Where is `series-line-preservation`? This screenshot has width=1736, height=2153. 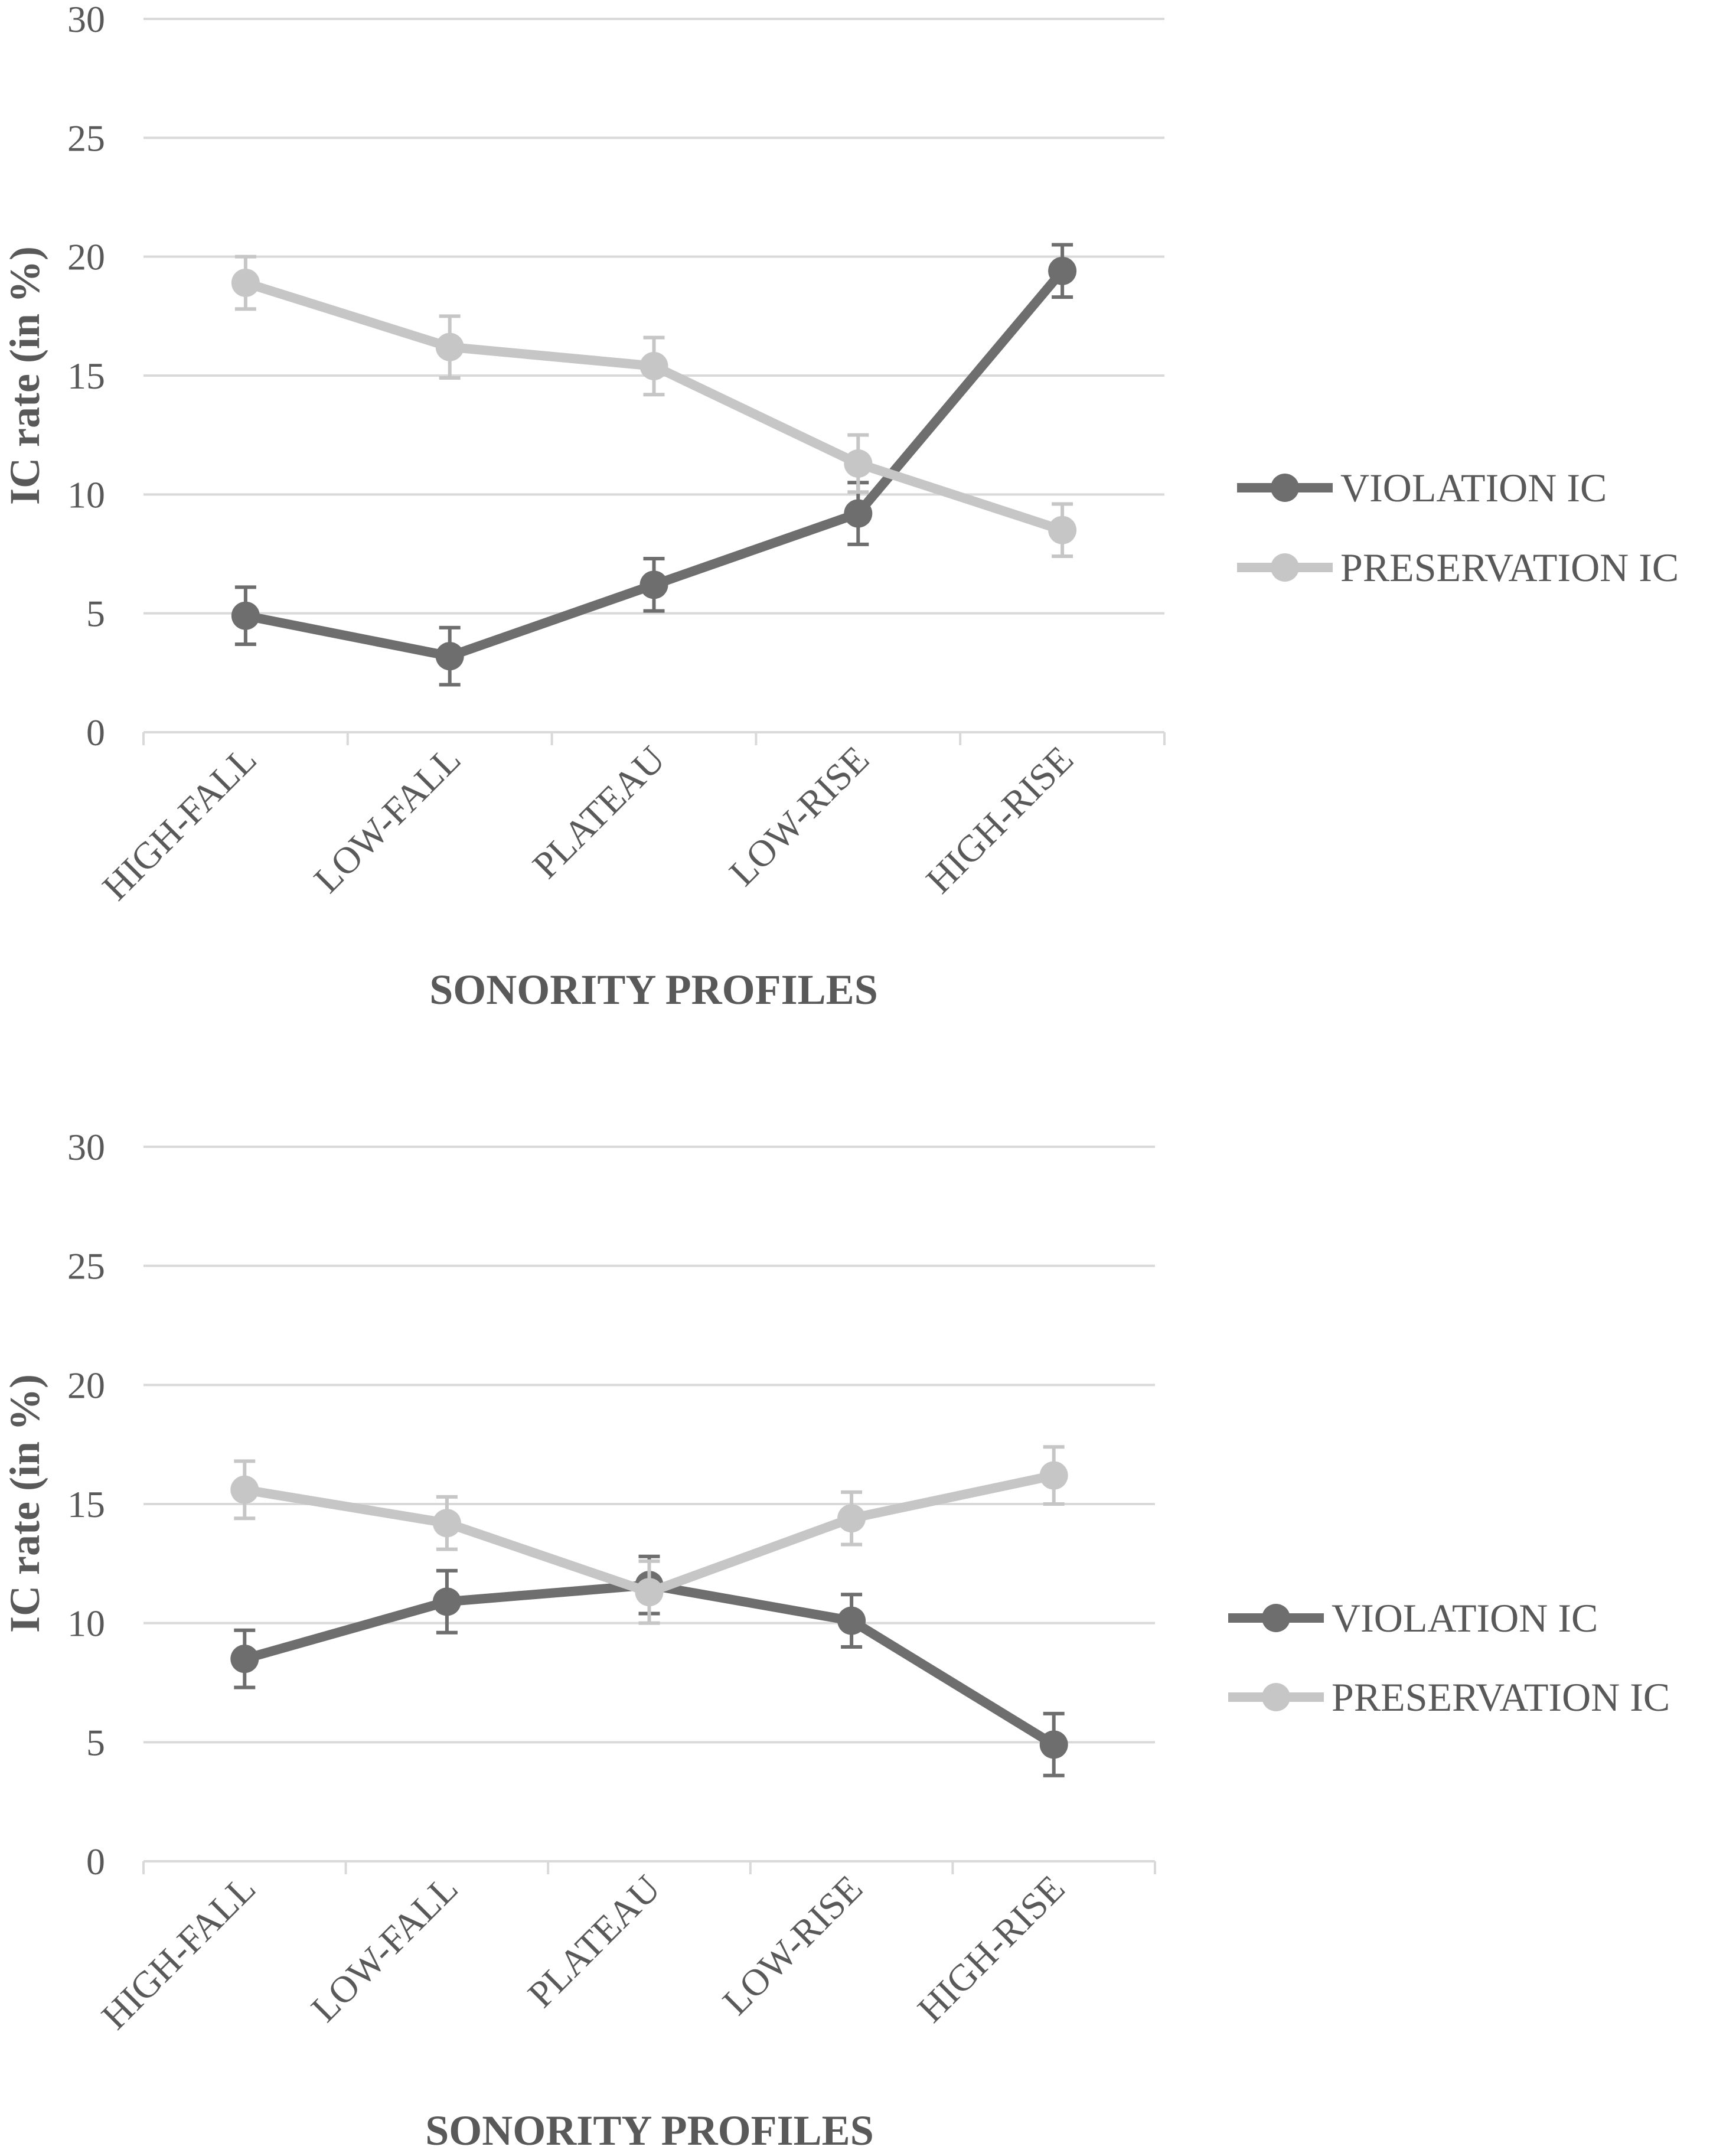 series-line-preservation is located at coordinates (654, 407).